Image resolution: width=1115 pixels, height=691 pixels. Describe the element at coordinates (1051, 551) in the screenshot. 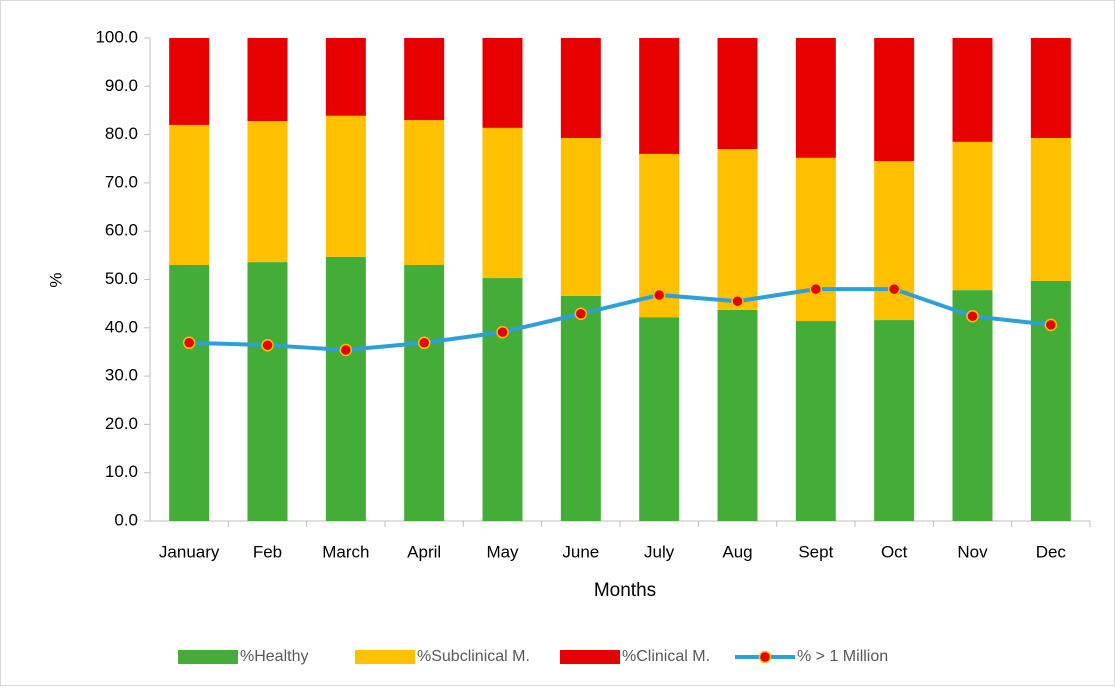

I see `x-tick-label: Dec` at that location.